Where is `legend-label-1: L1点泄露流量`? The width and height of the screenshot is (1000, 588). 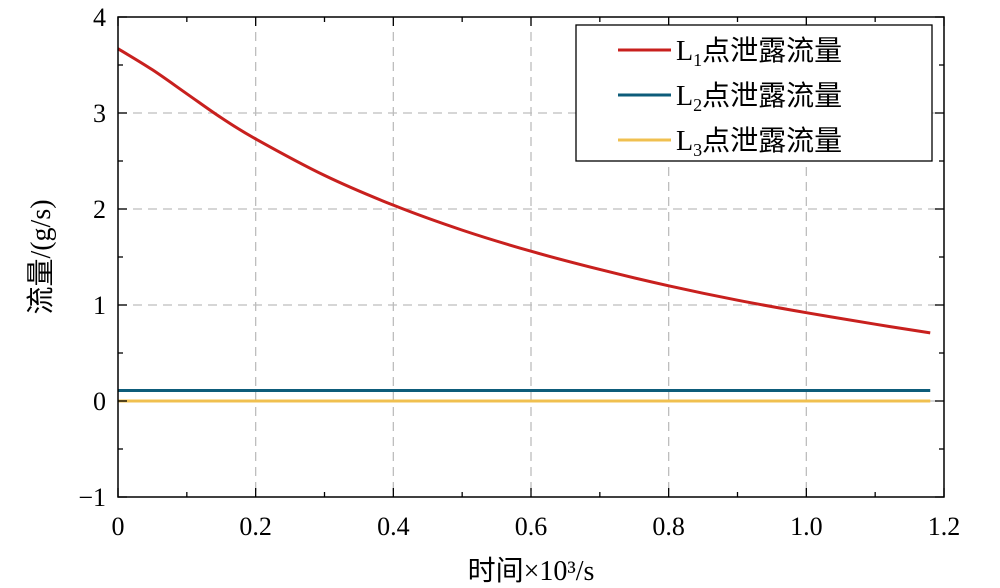
legend-label-1: L1点泄露流量 is located at coordinates (759, 52).